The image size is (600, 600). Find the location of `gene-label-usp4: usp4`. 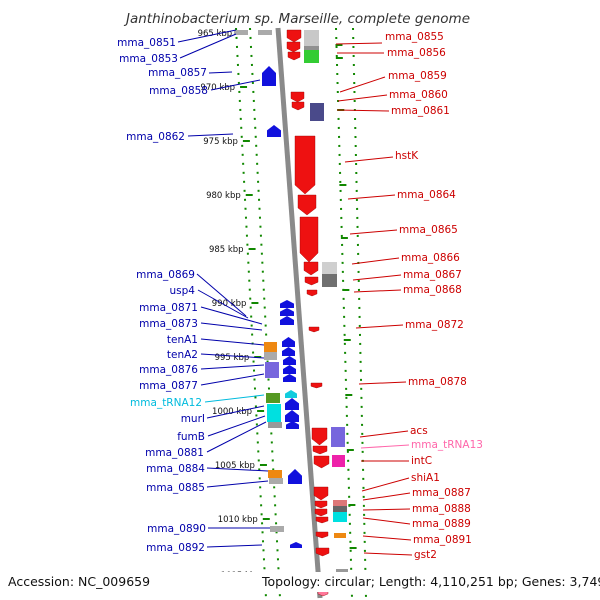

gene-label-usp4: usp4 is located at coordinates (183, 291).